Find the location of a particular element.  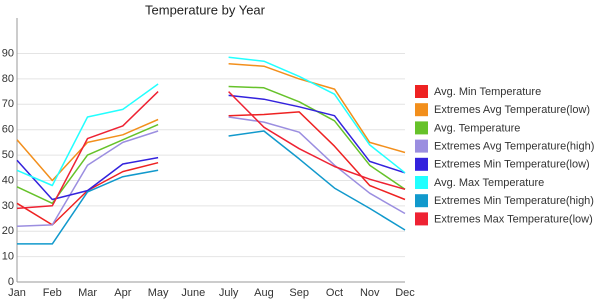

legend-label: Avg. Min Temperature is located at coordinates (487, 92).